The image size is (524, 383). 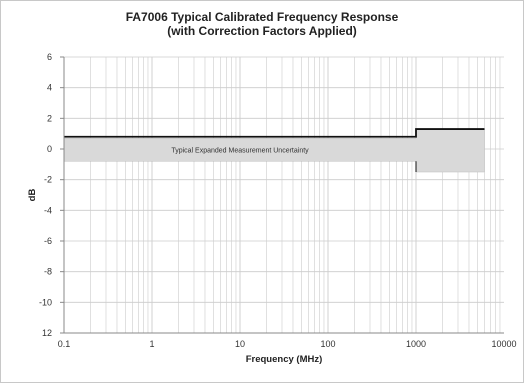 What do you see at coordinates (49, 57) in the screenshot?
I see `y-tick-label: 6` at bounding box center [49, 57].